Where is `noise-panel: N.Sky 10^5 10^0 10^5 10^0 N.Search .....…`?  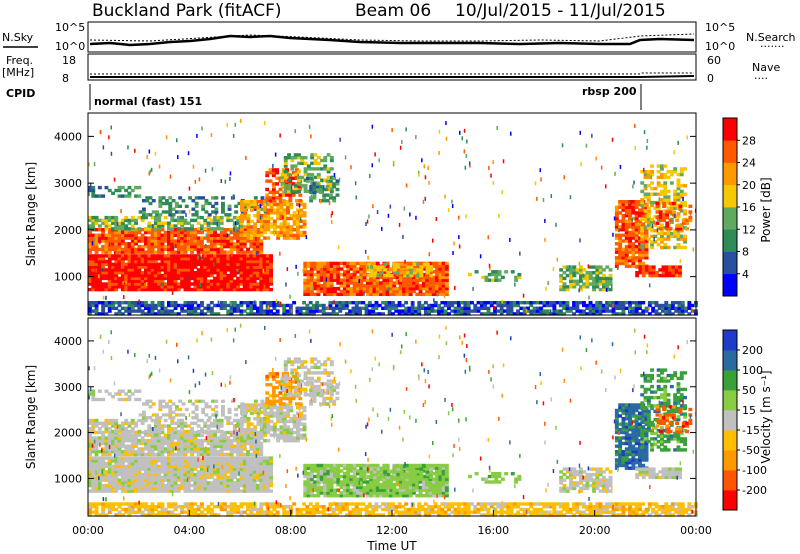
noise-panel: N.Sky 10^5 10^0 10^5 10^0 N.Search .....… is located at coordinates (399, 37).